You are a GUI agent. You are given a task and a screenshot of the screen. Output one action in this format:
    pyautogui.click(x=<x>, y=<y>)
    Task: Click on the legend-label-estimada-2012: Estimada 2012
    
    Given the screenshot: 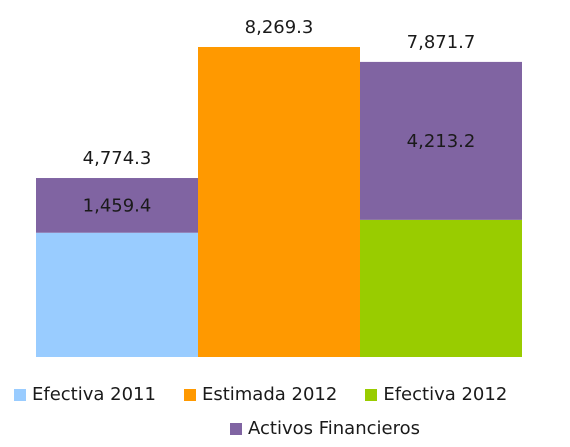 What is the action you would take?
    pyautogui.click(x=269, y=394)
    